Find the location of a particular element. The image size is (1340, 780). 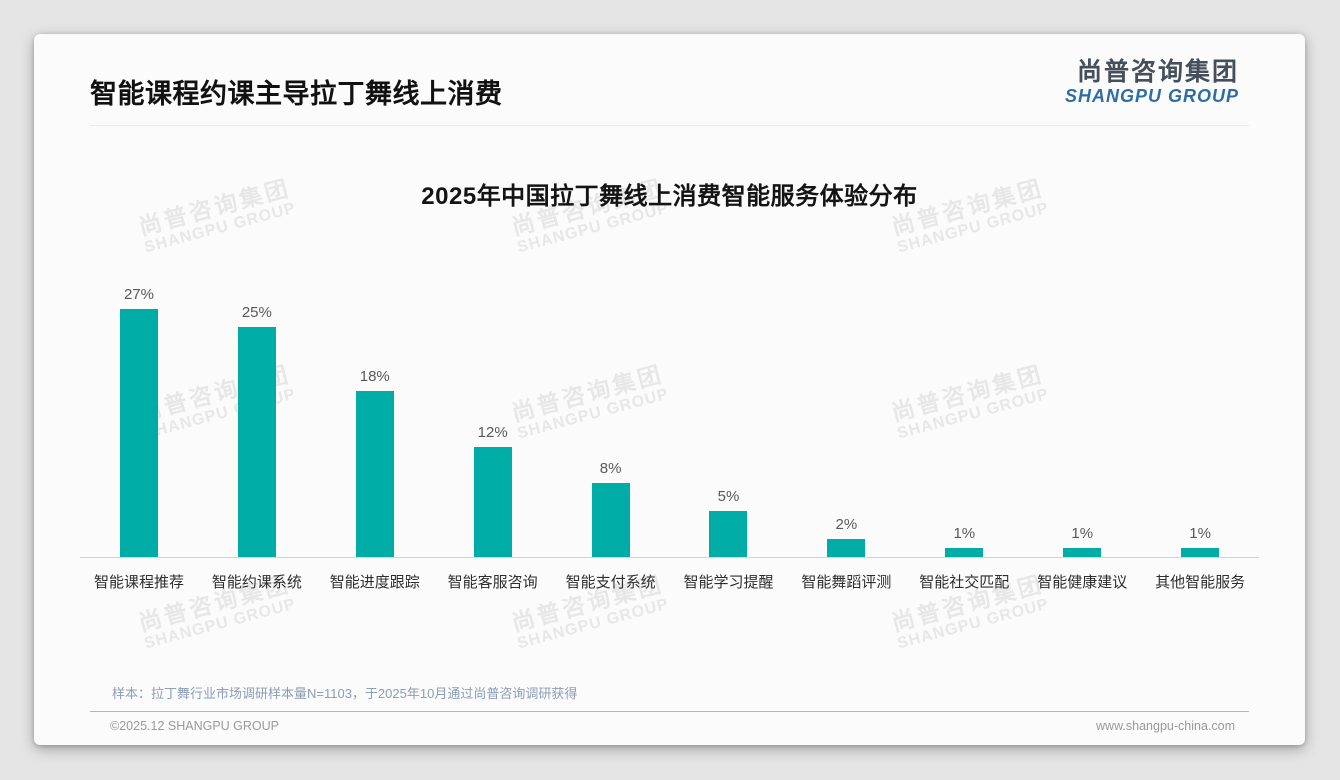

bar-column: 12% is located at coordinates (493, 490).